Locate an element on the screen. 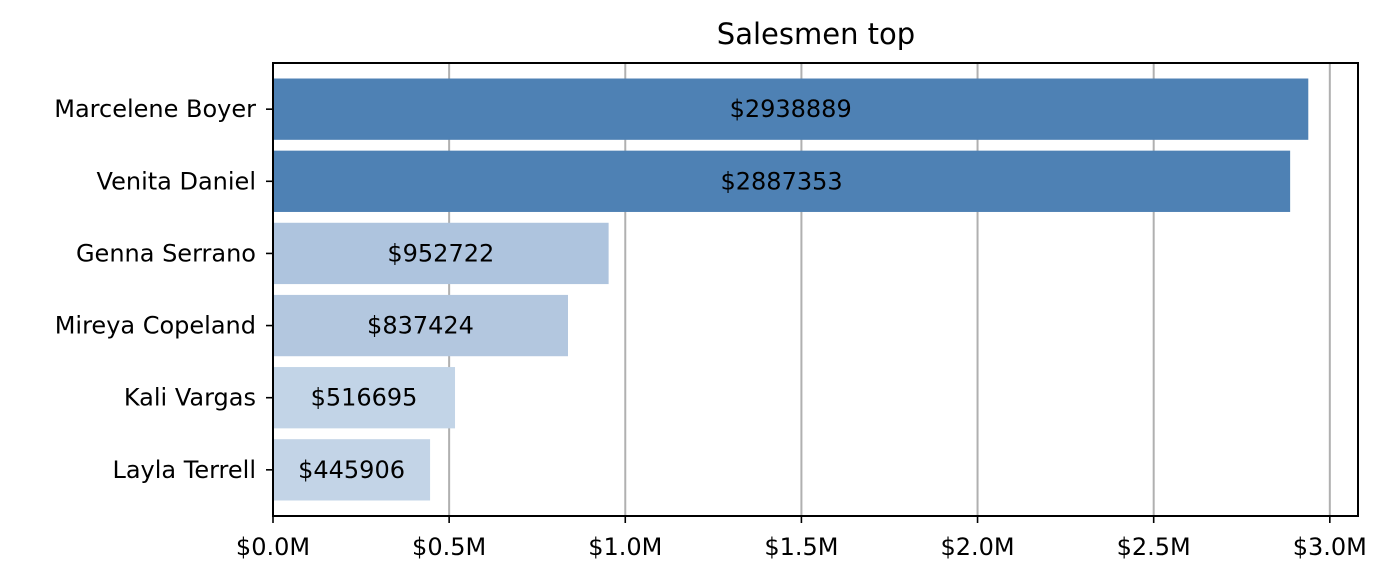 This screenshot has width=1390, height=583. bar-value-label: $2887353 is located at coordinates (781, 181).